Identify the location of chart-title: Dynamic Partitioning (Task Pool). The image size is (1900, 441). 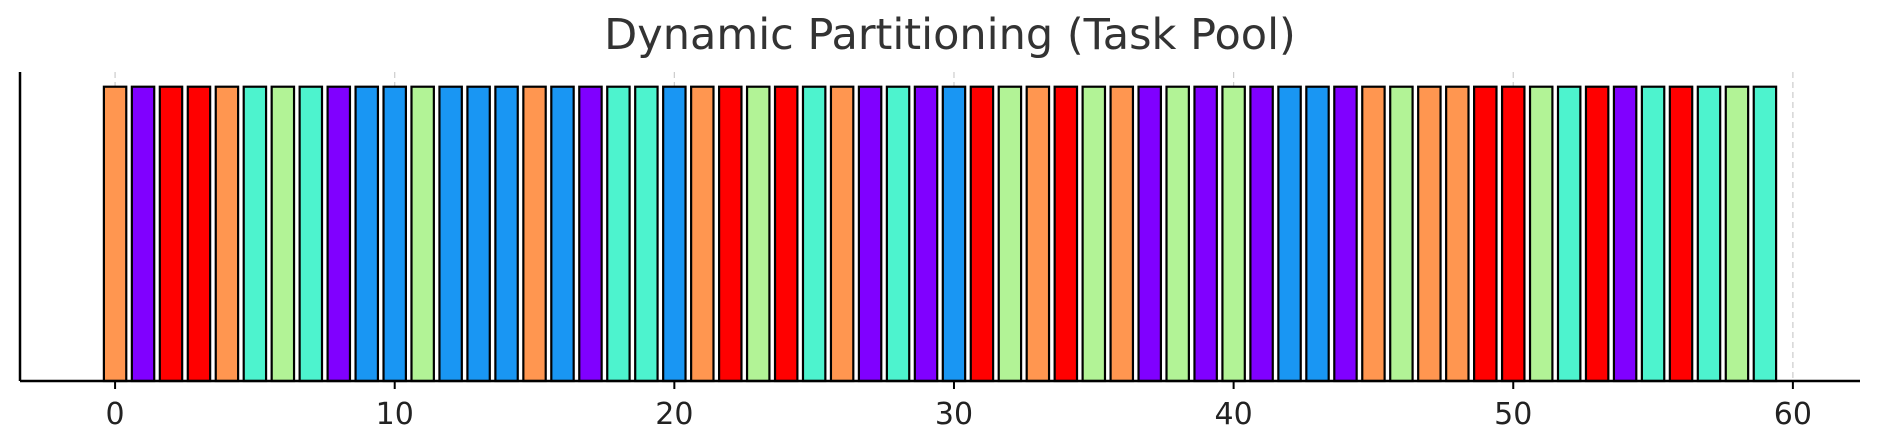
(950, 35).